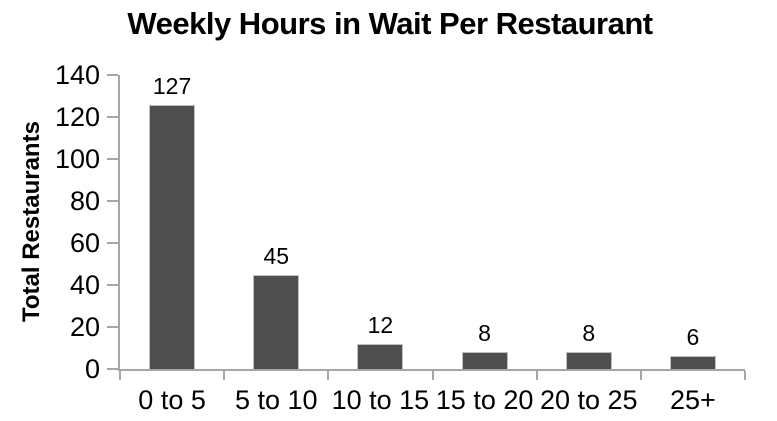 This screenshot has height=421, width=777. What do you see at coordinates (390, 23) in the screenshot?
I see `chart-title: Weekly Hours in Wait Per Restaurant` at bounding box center [390, 23].